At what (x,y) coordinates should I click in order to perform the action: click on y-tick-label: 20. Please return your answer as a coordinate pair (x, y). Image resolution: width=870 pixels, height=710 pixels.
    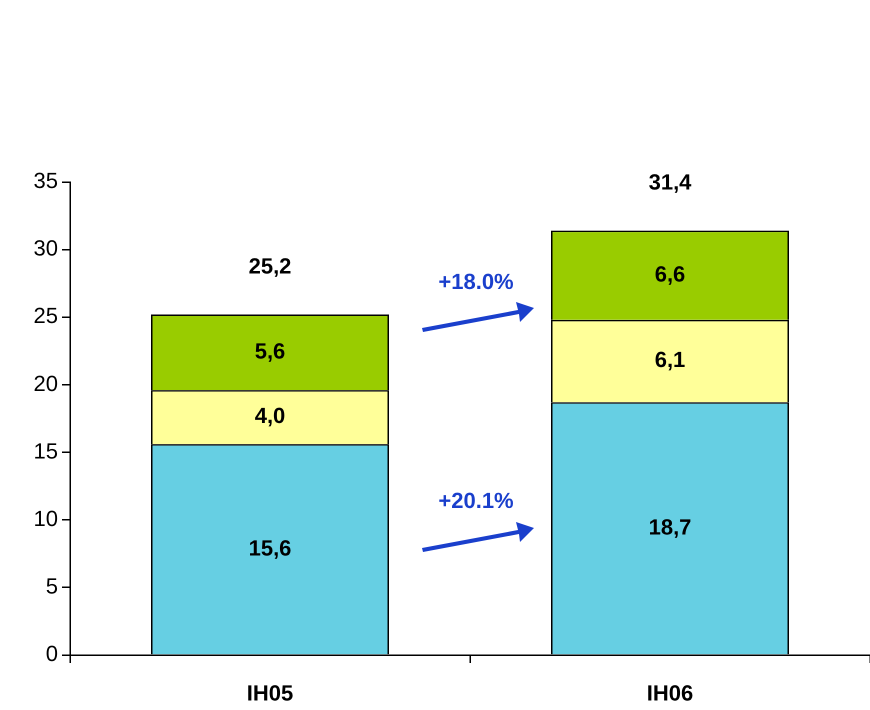
    Looking at the image, I should click on (46, 383).